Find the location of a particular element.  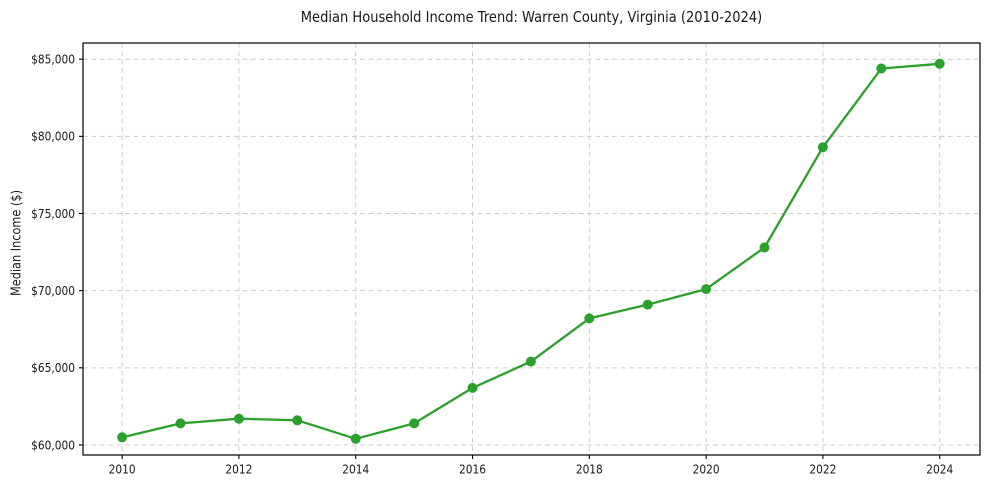

x-tick-label: 2018 is located at coordinates (589, 469).